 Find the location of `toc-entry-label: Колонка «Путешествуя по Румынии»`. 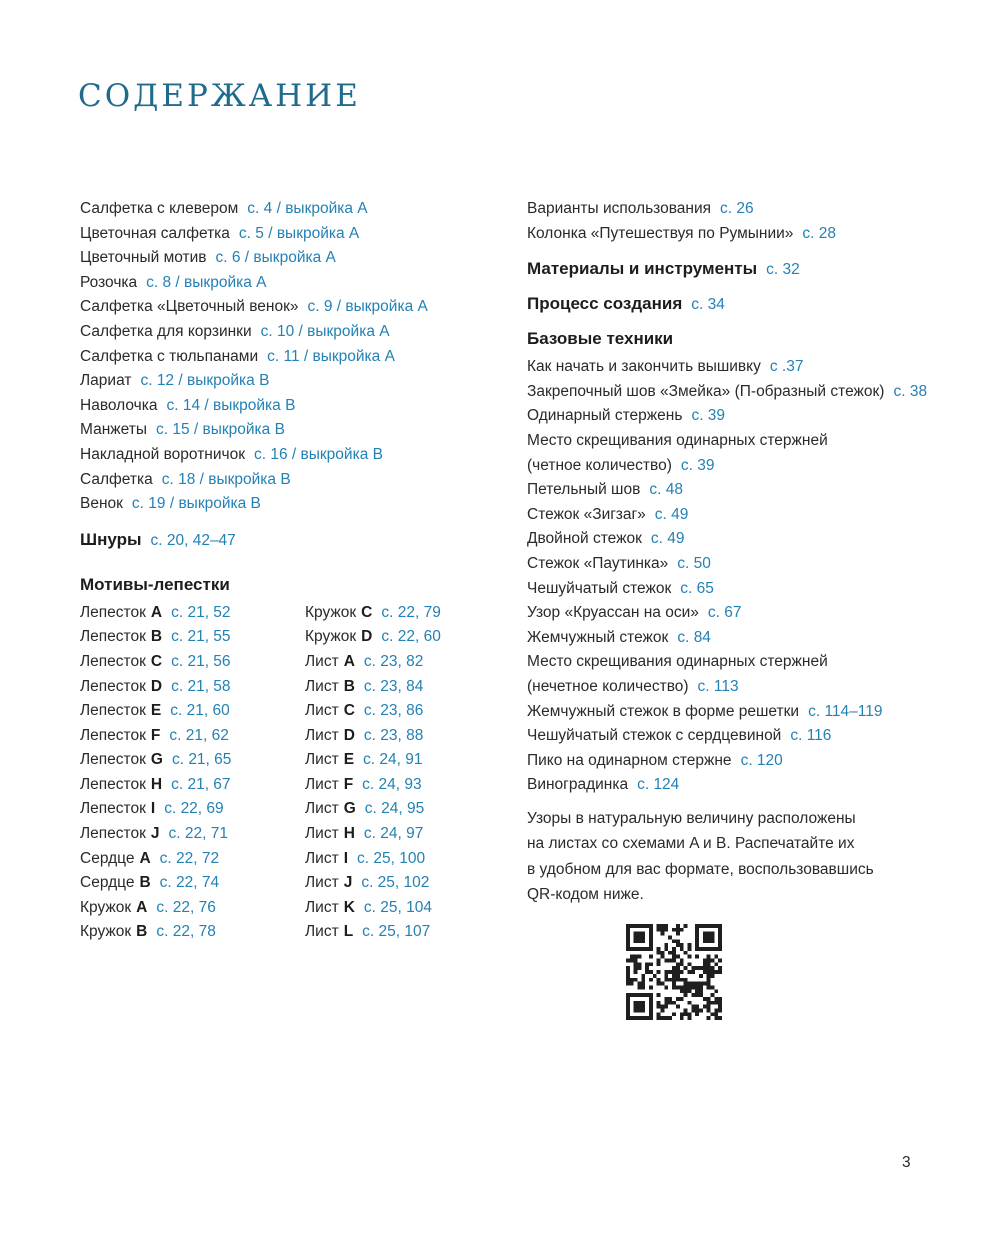

toc-entry-label: Колонка «Путешествуя по Румынии» is located at coordinates (660, 233).